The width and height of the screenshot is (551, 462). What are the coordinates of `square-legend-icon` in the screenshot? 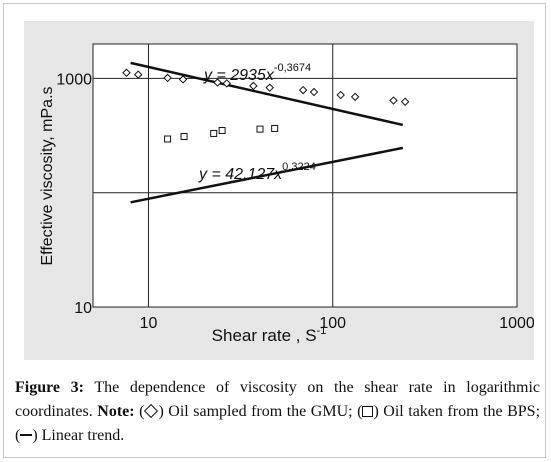 It's located at (368, 411).